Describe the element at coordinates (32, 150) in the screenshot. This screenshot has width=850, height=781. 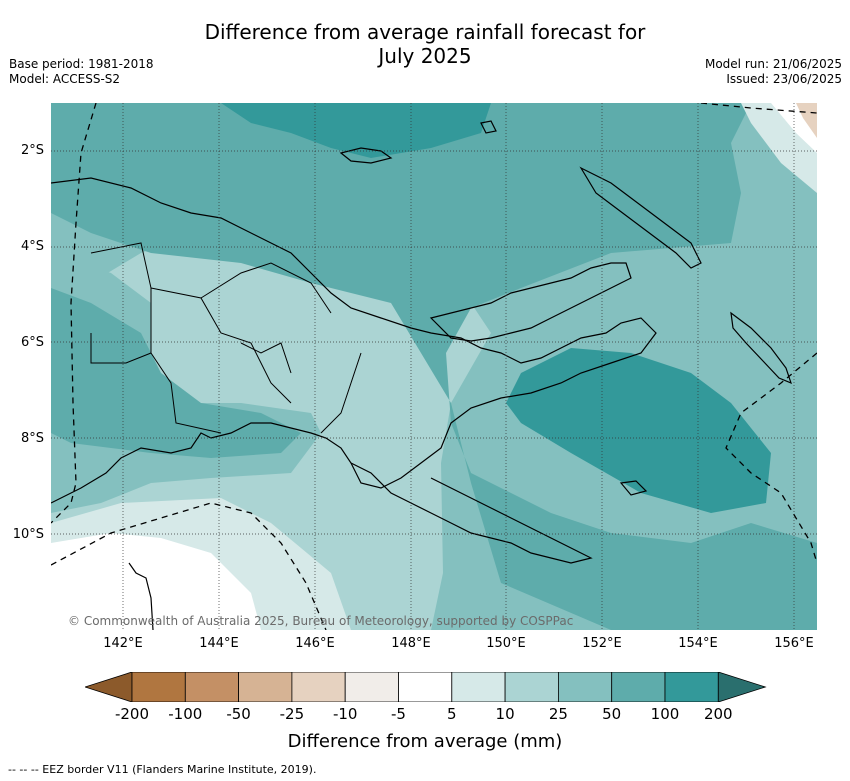
I see `lat-label-2s: 2°S` at that location.